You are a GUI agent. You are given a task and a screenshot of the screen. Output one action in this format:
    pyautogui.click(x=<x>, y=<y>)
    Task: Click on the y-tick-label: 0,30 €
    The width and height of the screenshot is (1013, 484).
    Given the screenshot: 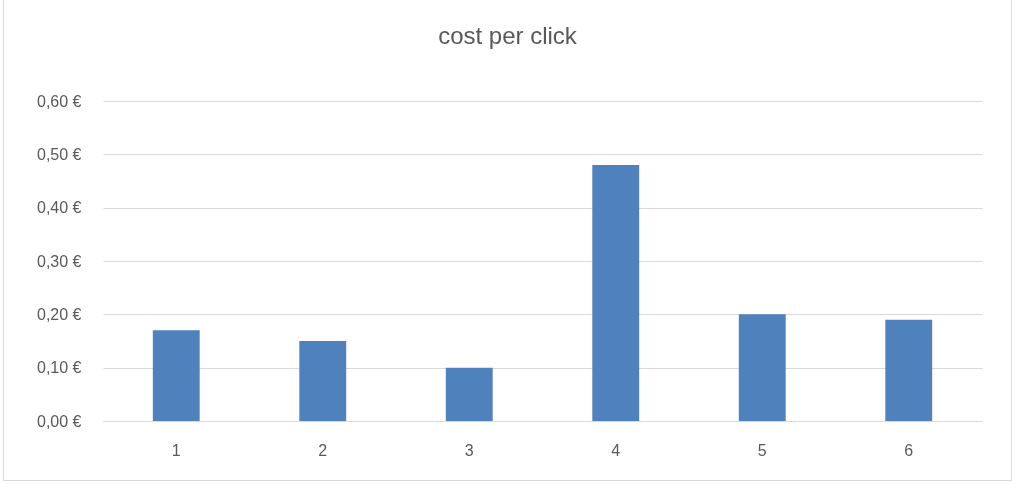 What is the action you would take?
    pyautogui.click(x=59, y=261)
    